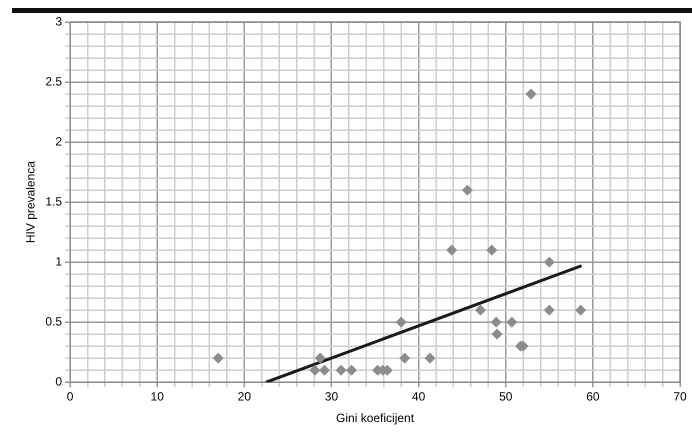 The image size is (692, 434). I want to click on y-tick-label: 1, so click(58, 261).